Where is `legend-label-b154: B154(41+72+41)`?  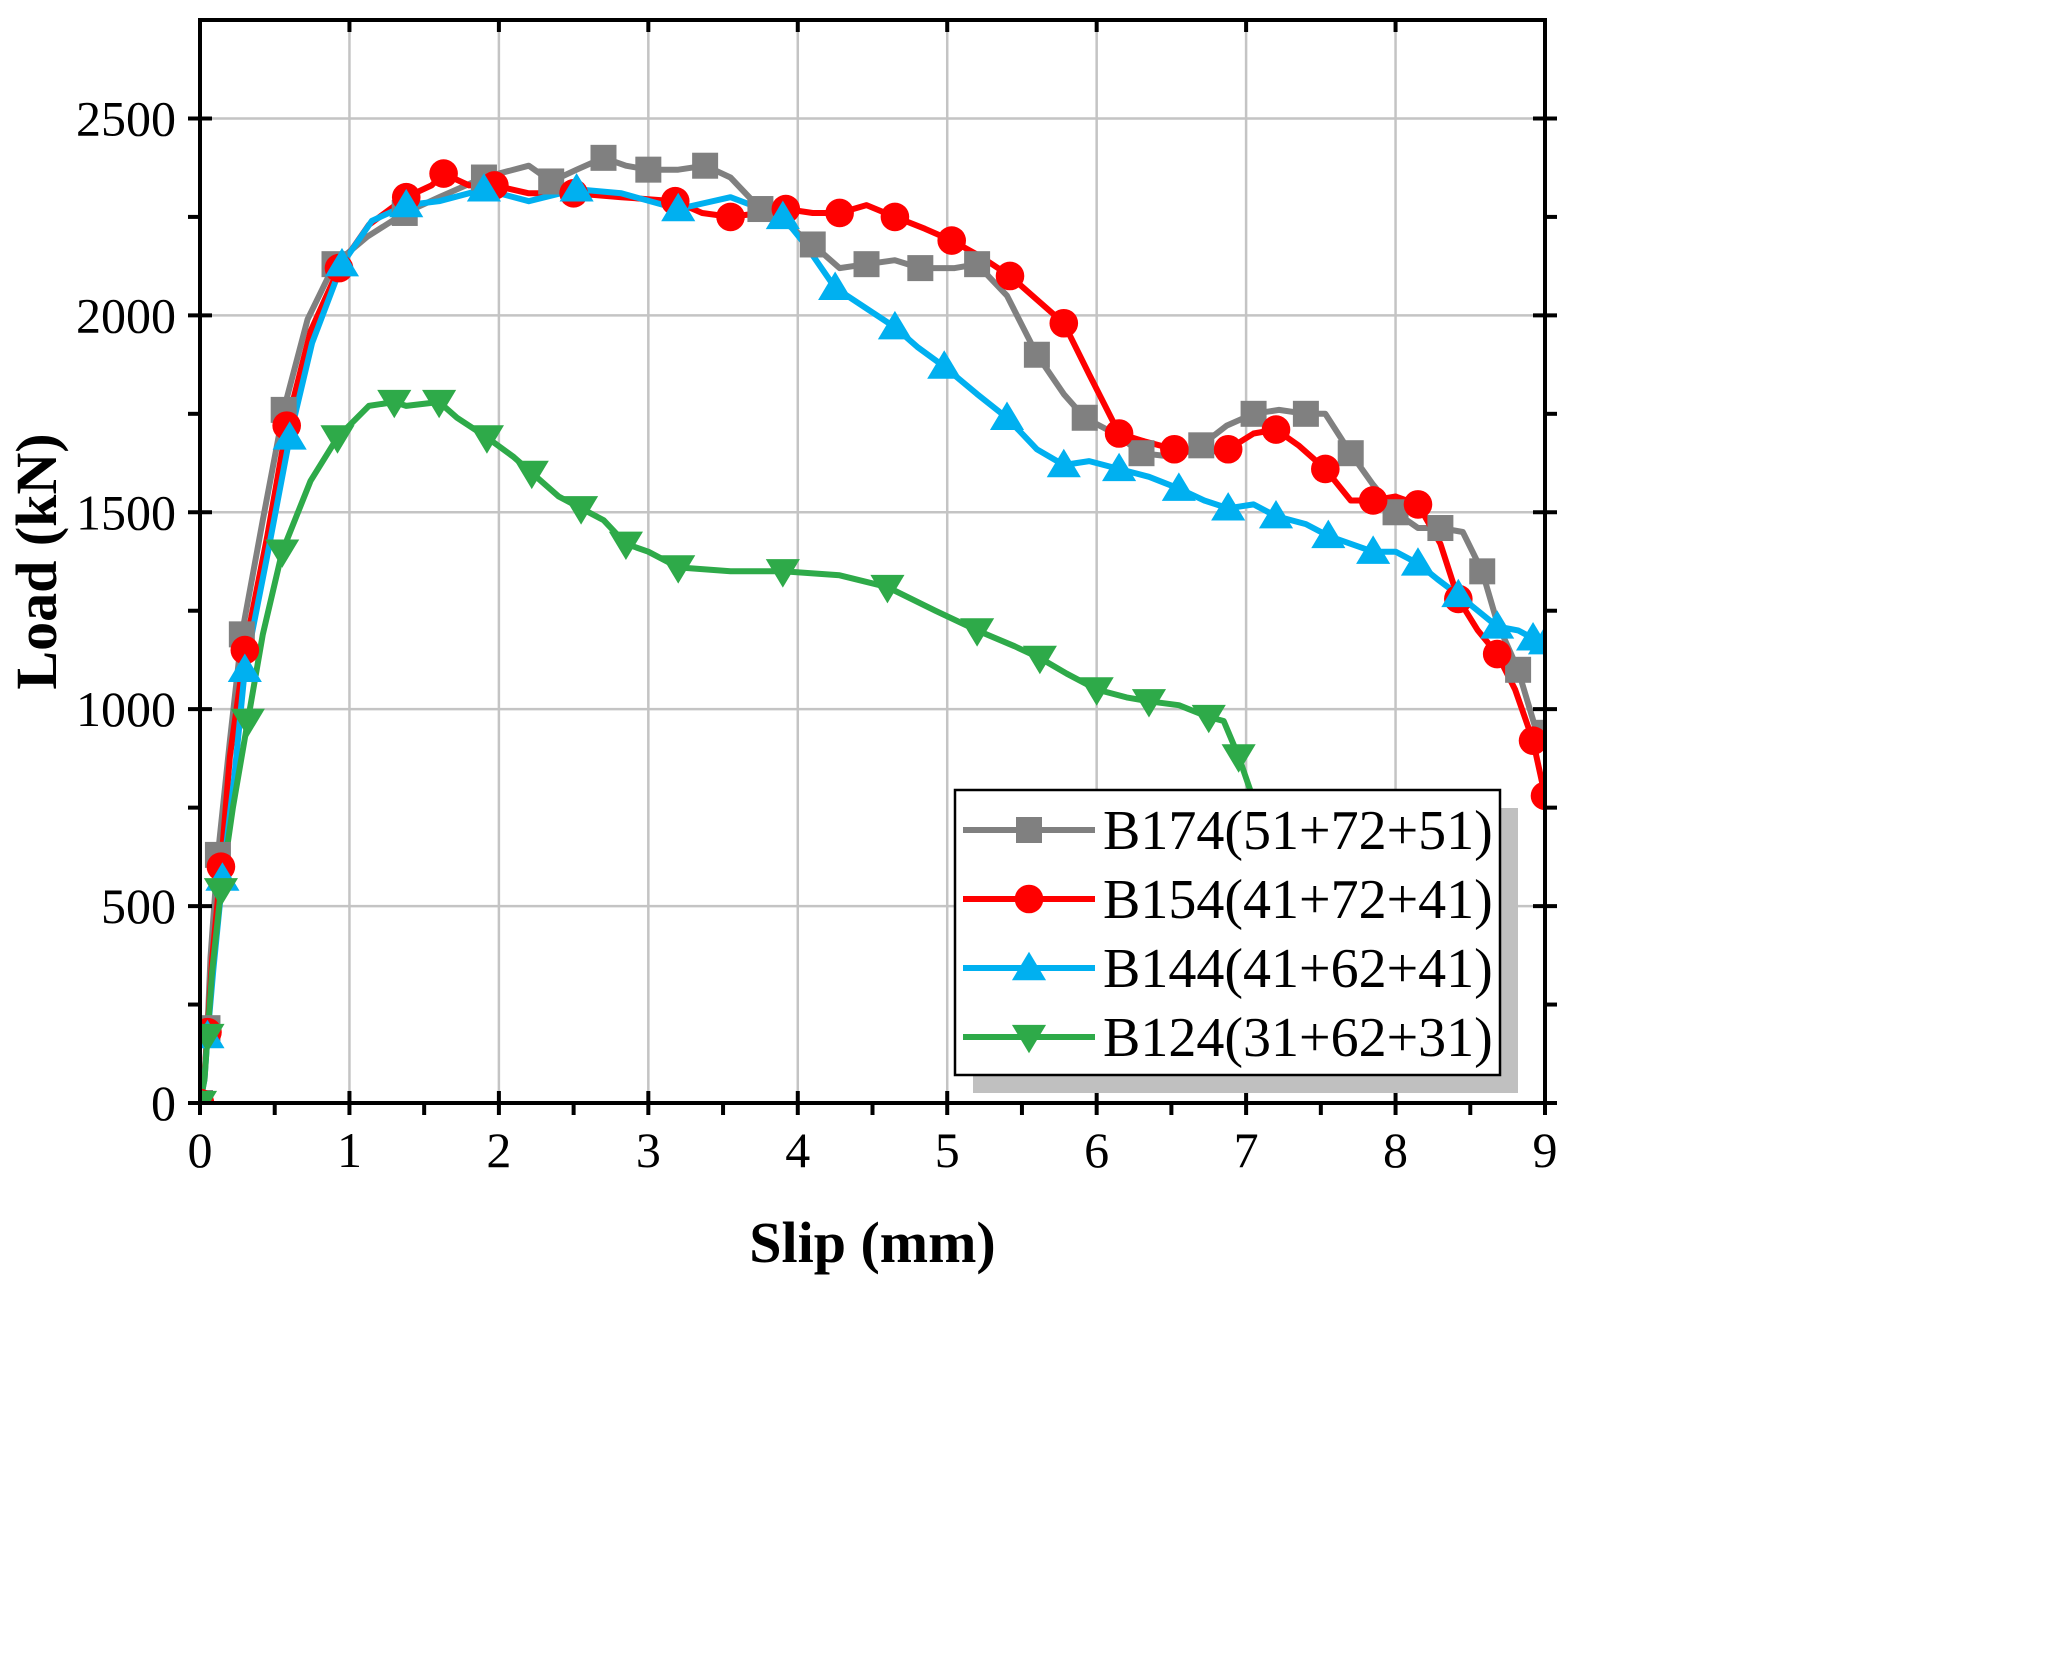
legend-label-b154: B154(41+72+41) is located at coordinates (1298, 900).